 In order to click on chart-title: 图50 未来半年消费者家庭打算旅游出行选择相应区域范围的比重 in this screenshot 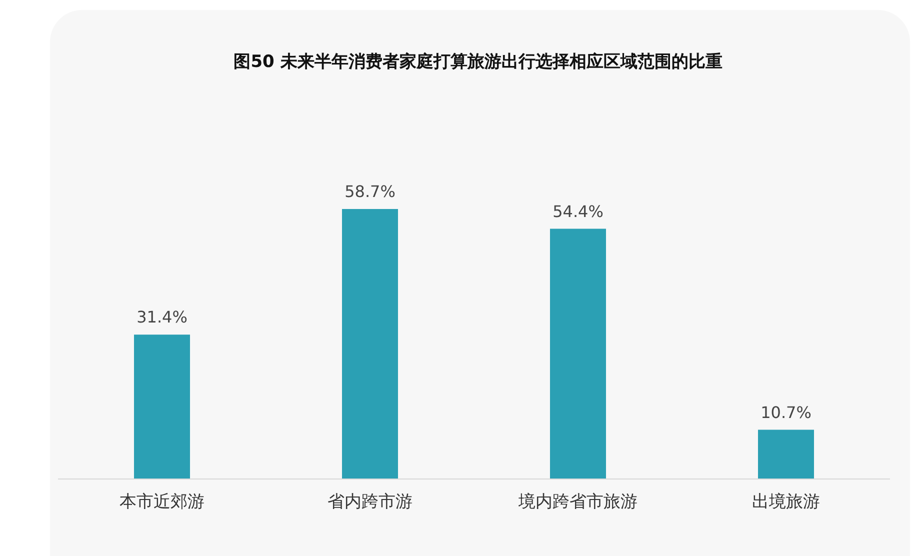, I will do `click(478, 62)`.